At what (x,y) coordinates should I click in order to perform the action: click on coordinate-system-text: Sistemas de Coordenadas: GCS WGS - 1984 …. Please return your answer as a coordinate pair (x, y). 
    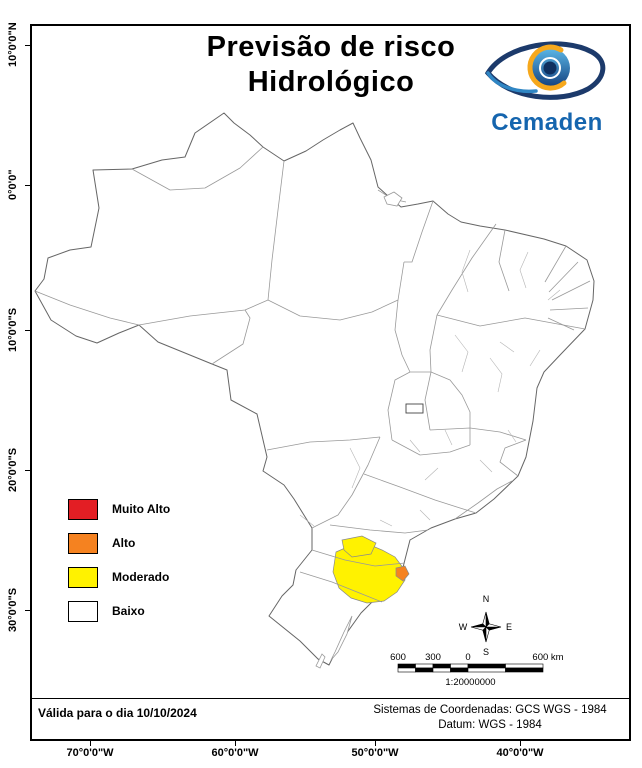
    Looking at the image, I should click on (490, 718).